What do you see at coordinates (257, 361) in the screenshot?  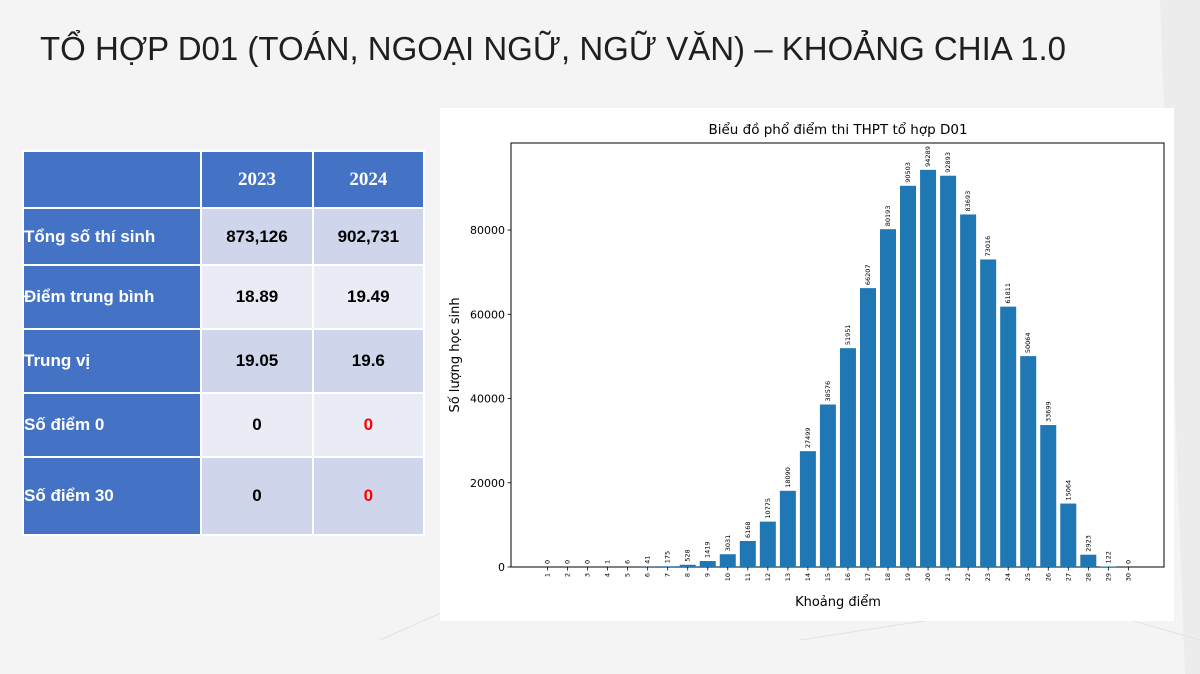 I see `value-2023: 19.05` at bounding box center [257, 361].